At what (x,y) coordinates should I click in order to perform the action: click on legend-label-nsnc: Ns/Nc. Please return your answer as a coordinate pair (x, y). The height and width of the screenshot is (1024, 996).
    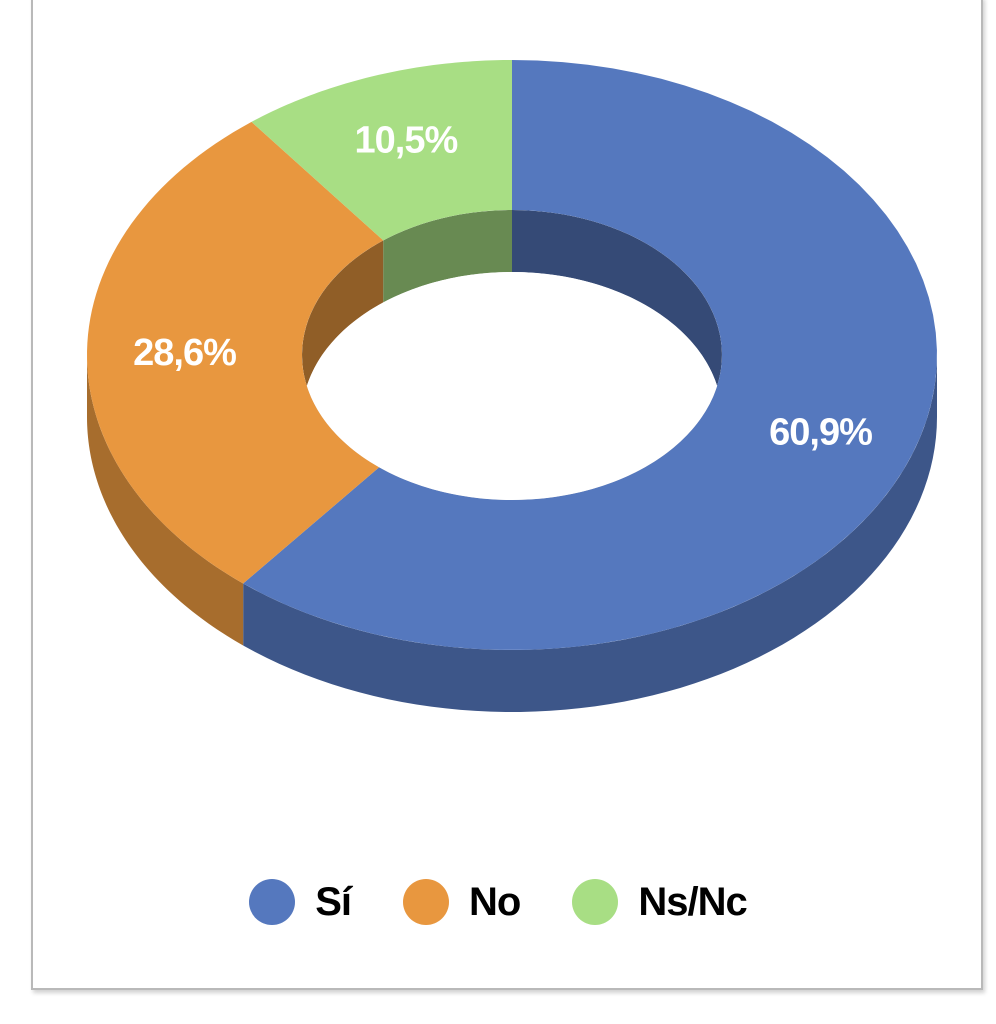
    Looking at the image, I should click on (692, 901).